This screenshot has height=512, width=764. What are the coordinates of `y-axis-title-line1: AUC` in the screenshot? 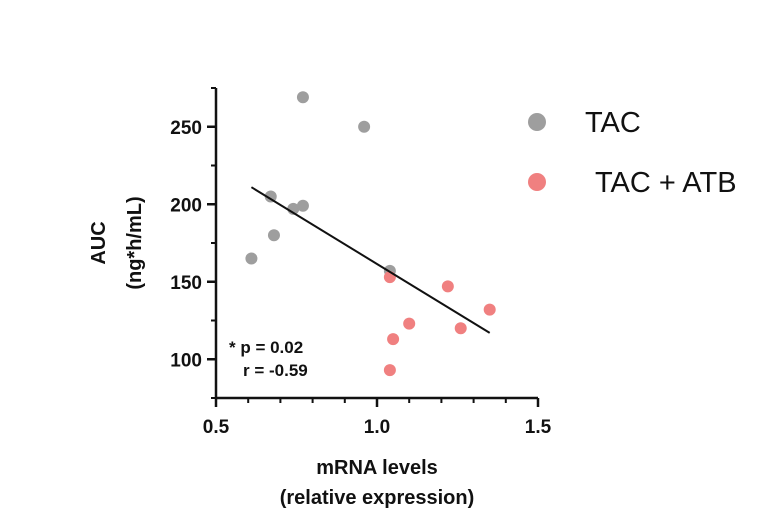 It's located at (99, 242).